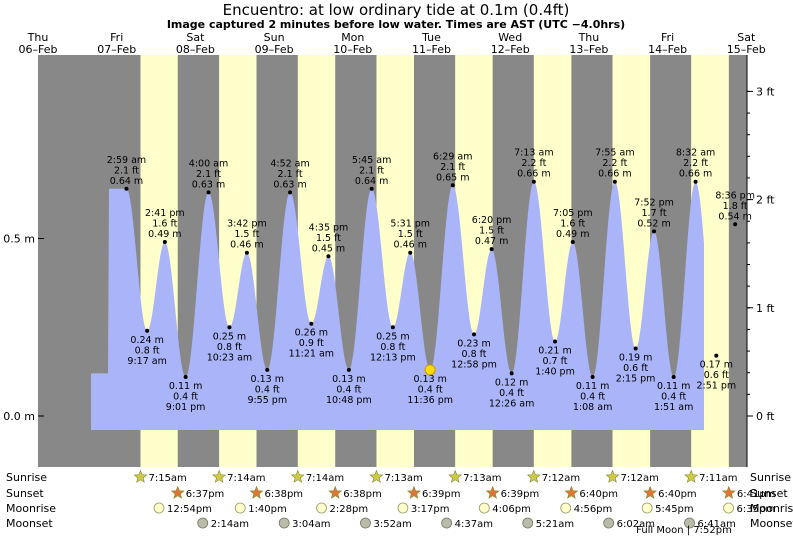  Describe the element at coordinates (195, 49) in the screenshot. I see `day-date: 08–Feb` at that location.